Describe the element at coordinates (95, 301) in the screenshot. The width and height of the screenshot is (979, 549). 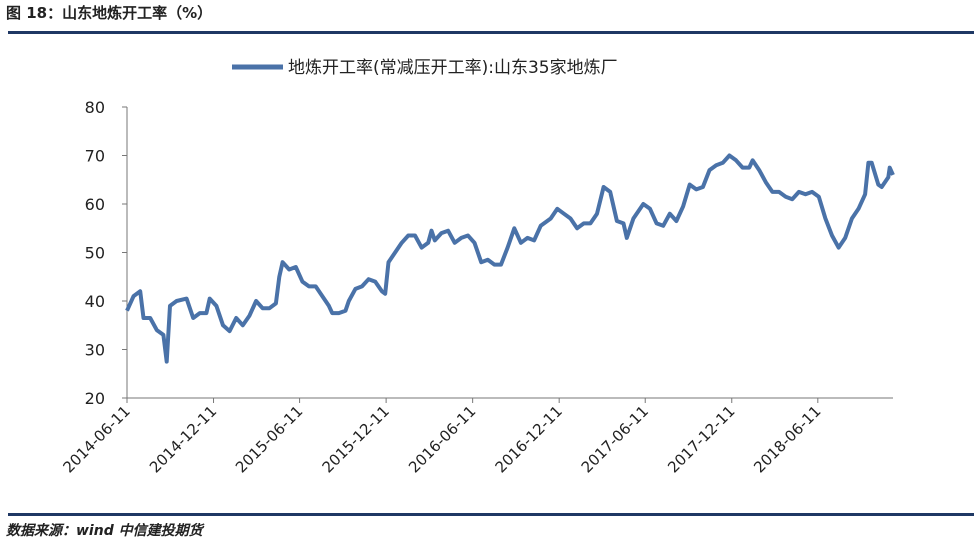
I see `y-tick-label: 40` at that location.